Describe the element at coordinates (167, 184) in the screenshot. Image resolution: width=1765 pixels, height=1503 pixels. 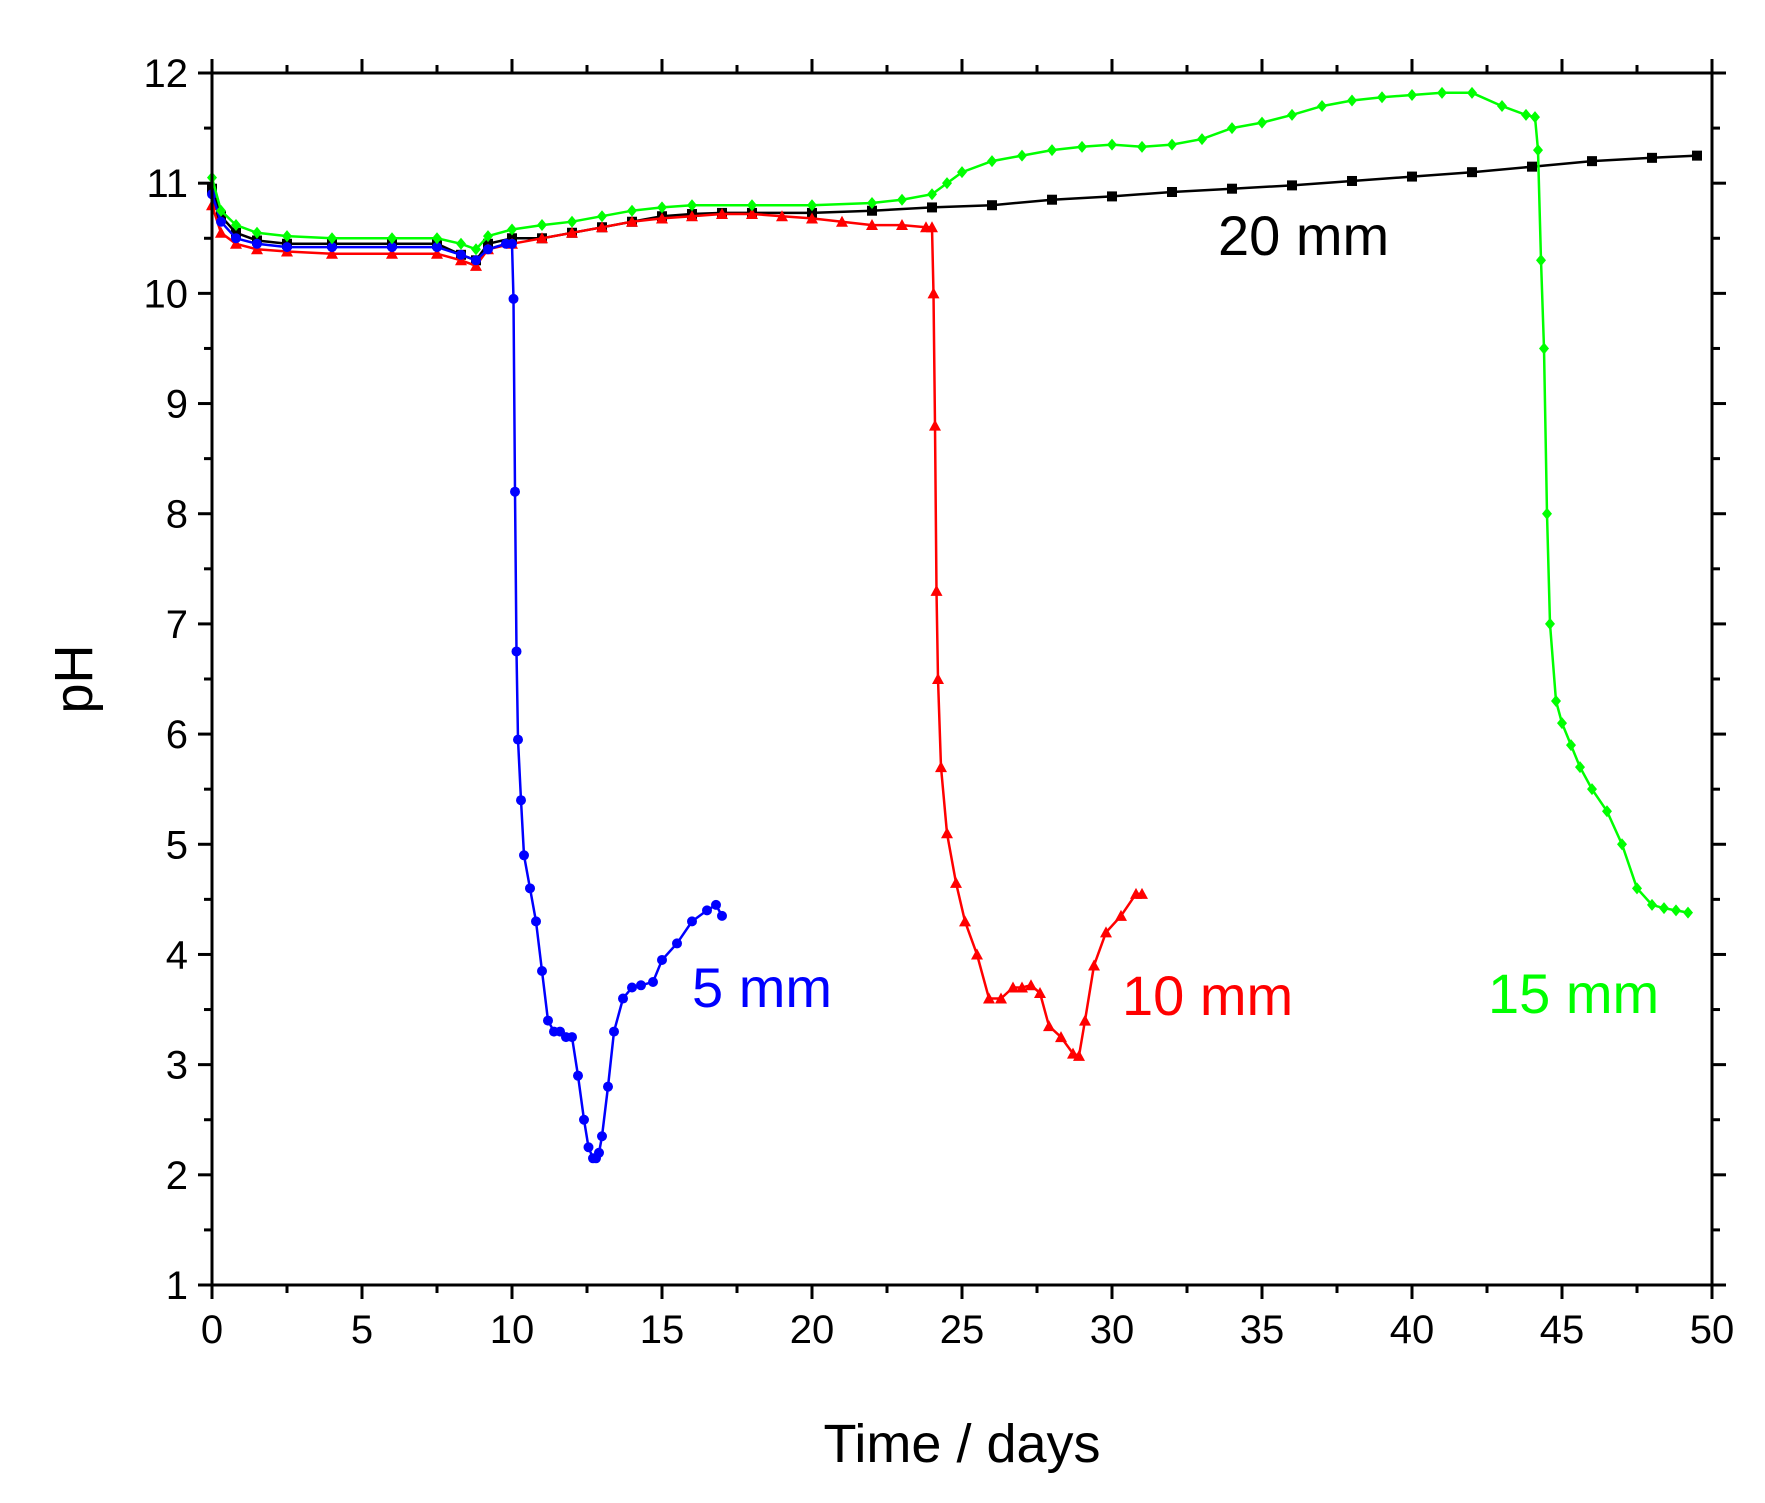
I see `y-tick-label: 11` at that location.